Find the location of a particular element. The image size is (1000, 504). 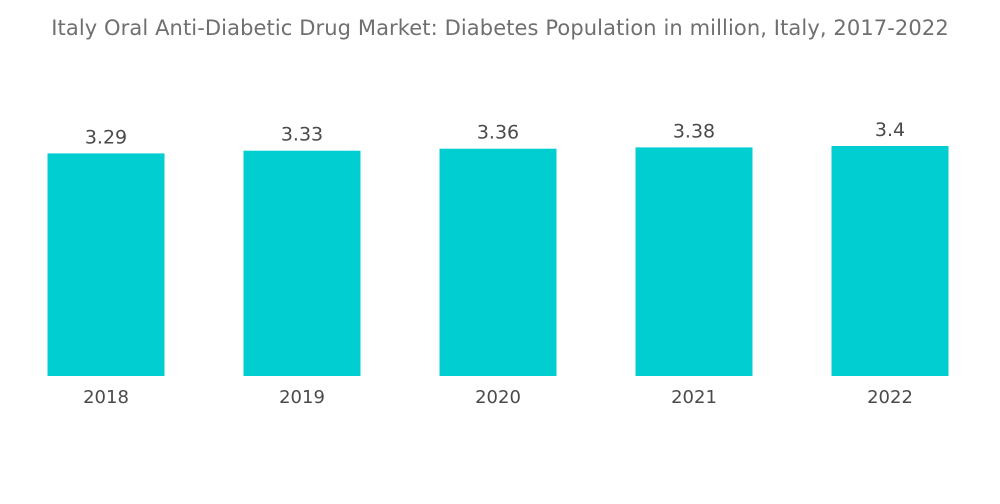

bar-2020 is located at coordinates (498, 262).